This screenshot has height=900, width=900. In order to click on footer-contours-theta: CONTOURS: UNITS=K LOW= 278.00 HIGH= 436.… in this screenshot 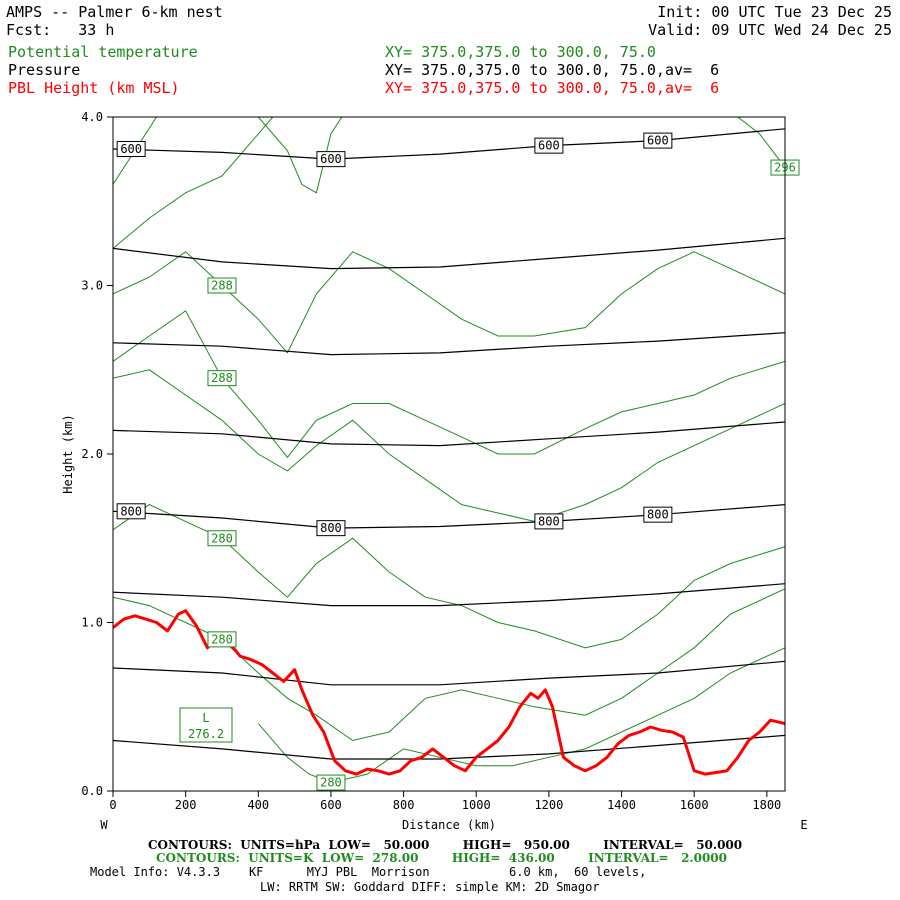, I will do `click(441, 858)`.